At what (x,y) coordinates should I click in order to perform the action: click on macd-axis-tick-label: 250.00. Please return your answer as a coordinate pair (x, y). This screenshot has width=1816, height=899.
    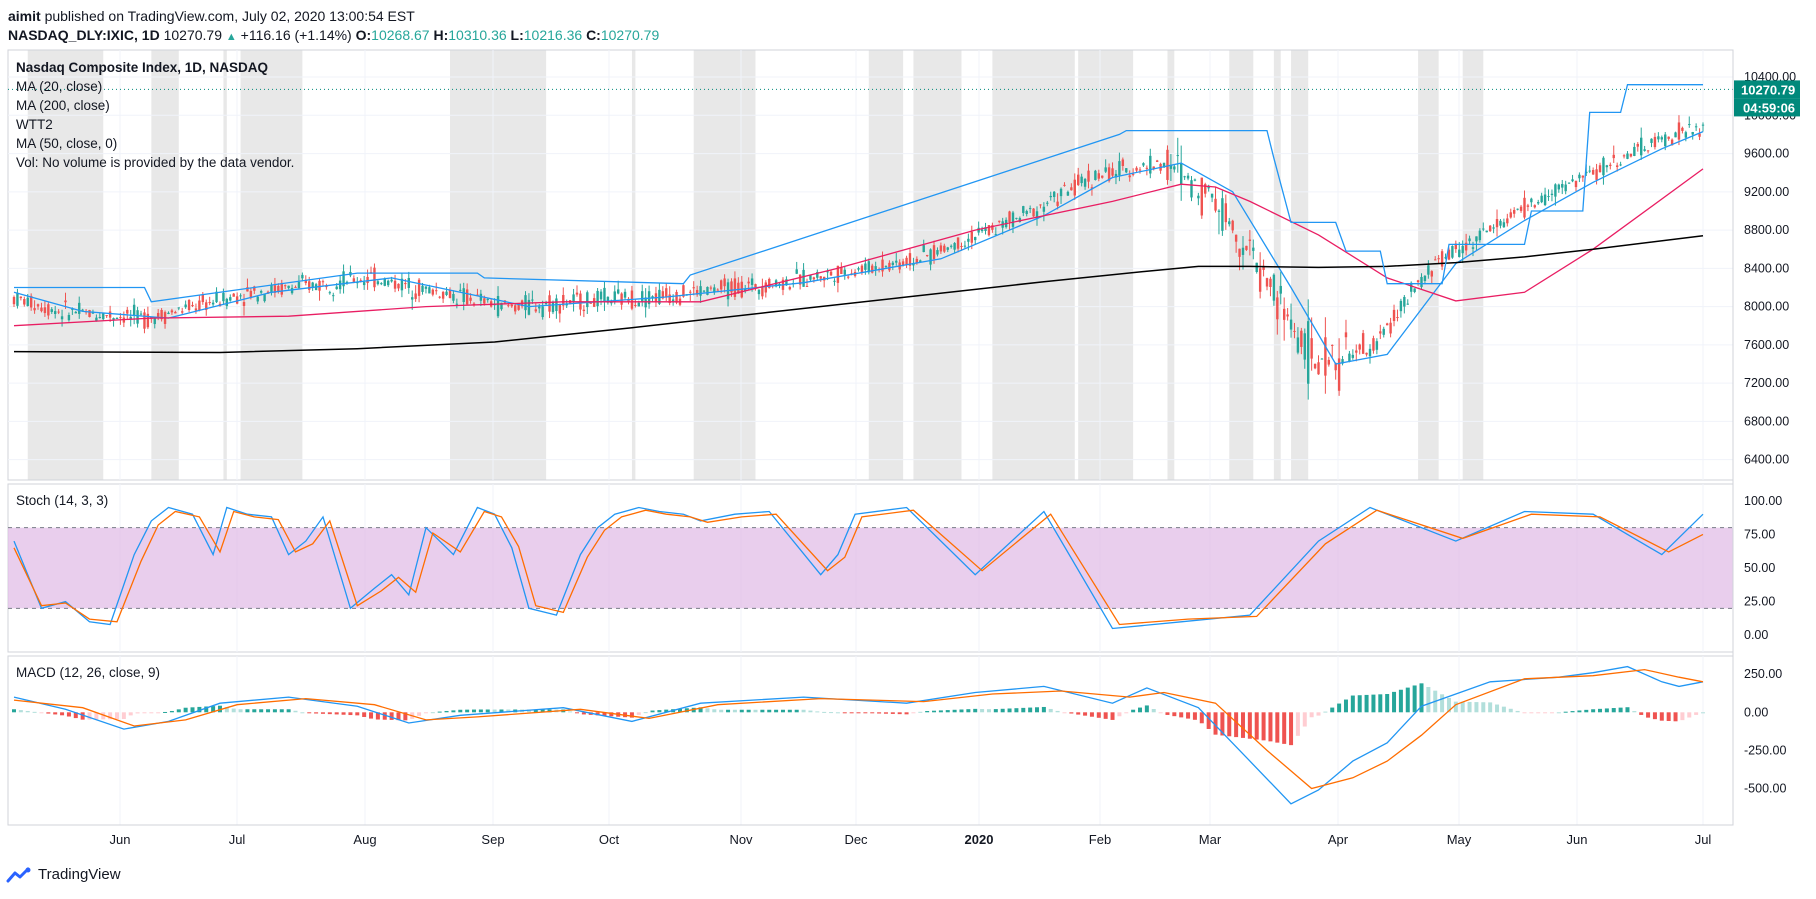
    Looking at the image, I should click on (1763, 674).